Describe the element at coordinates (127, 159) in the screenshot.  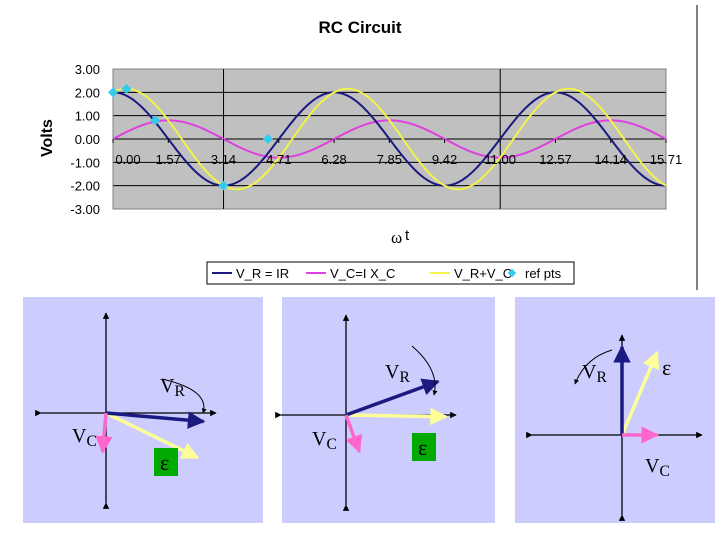
I see `x-tick-label: 0.00` at that location.